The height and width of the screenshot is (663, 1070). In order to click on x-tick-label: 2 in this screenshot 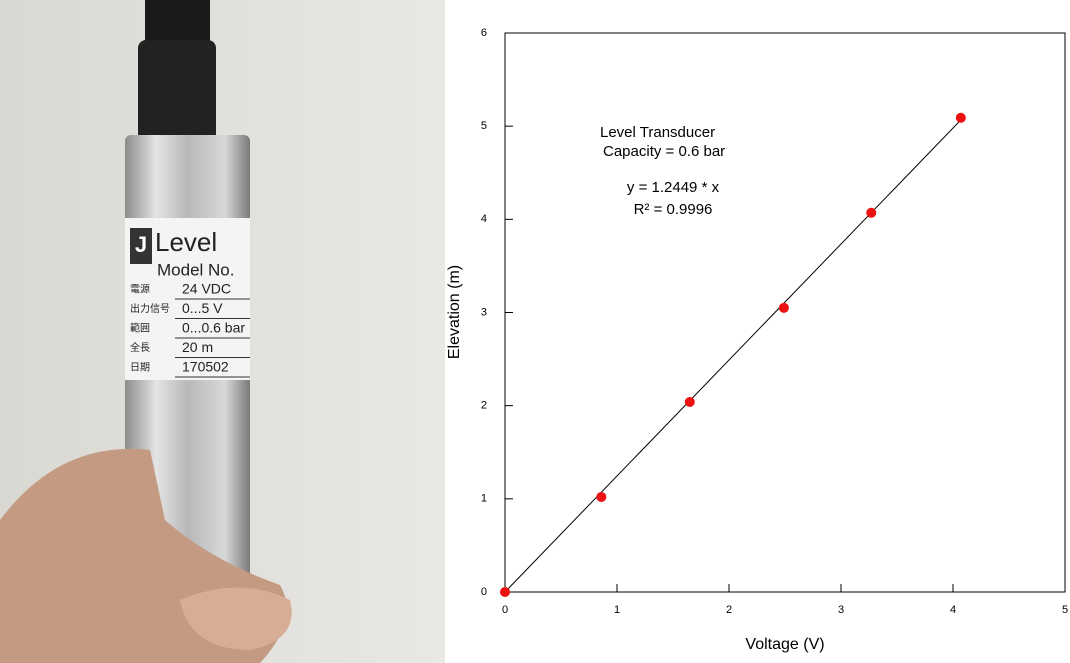, I will do `click(729, 610)`.